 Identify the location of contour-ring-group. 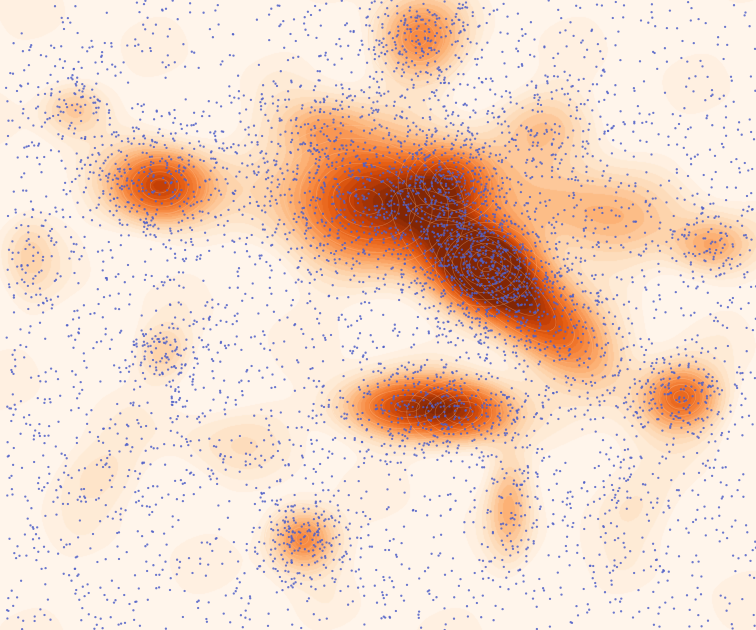
(463, 412).